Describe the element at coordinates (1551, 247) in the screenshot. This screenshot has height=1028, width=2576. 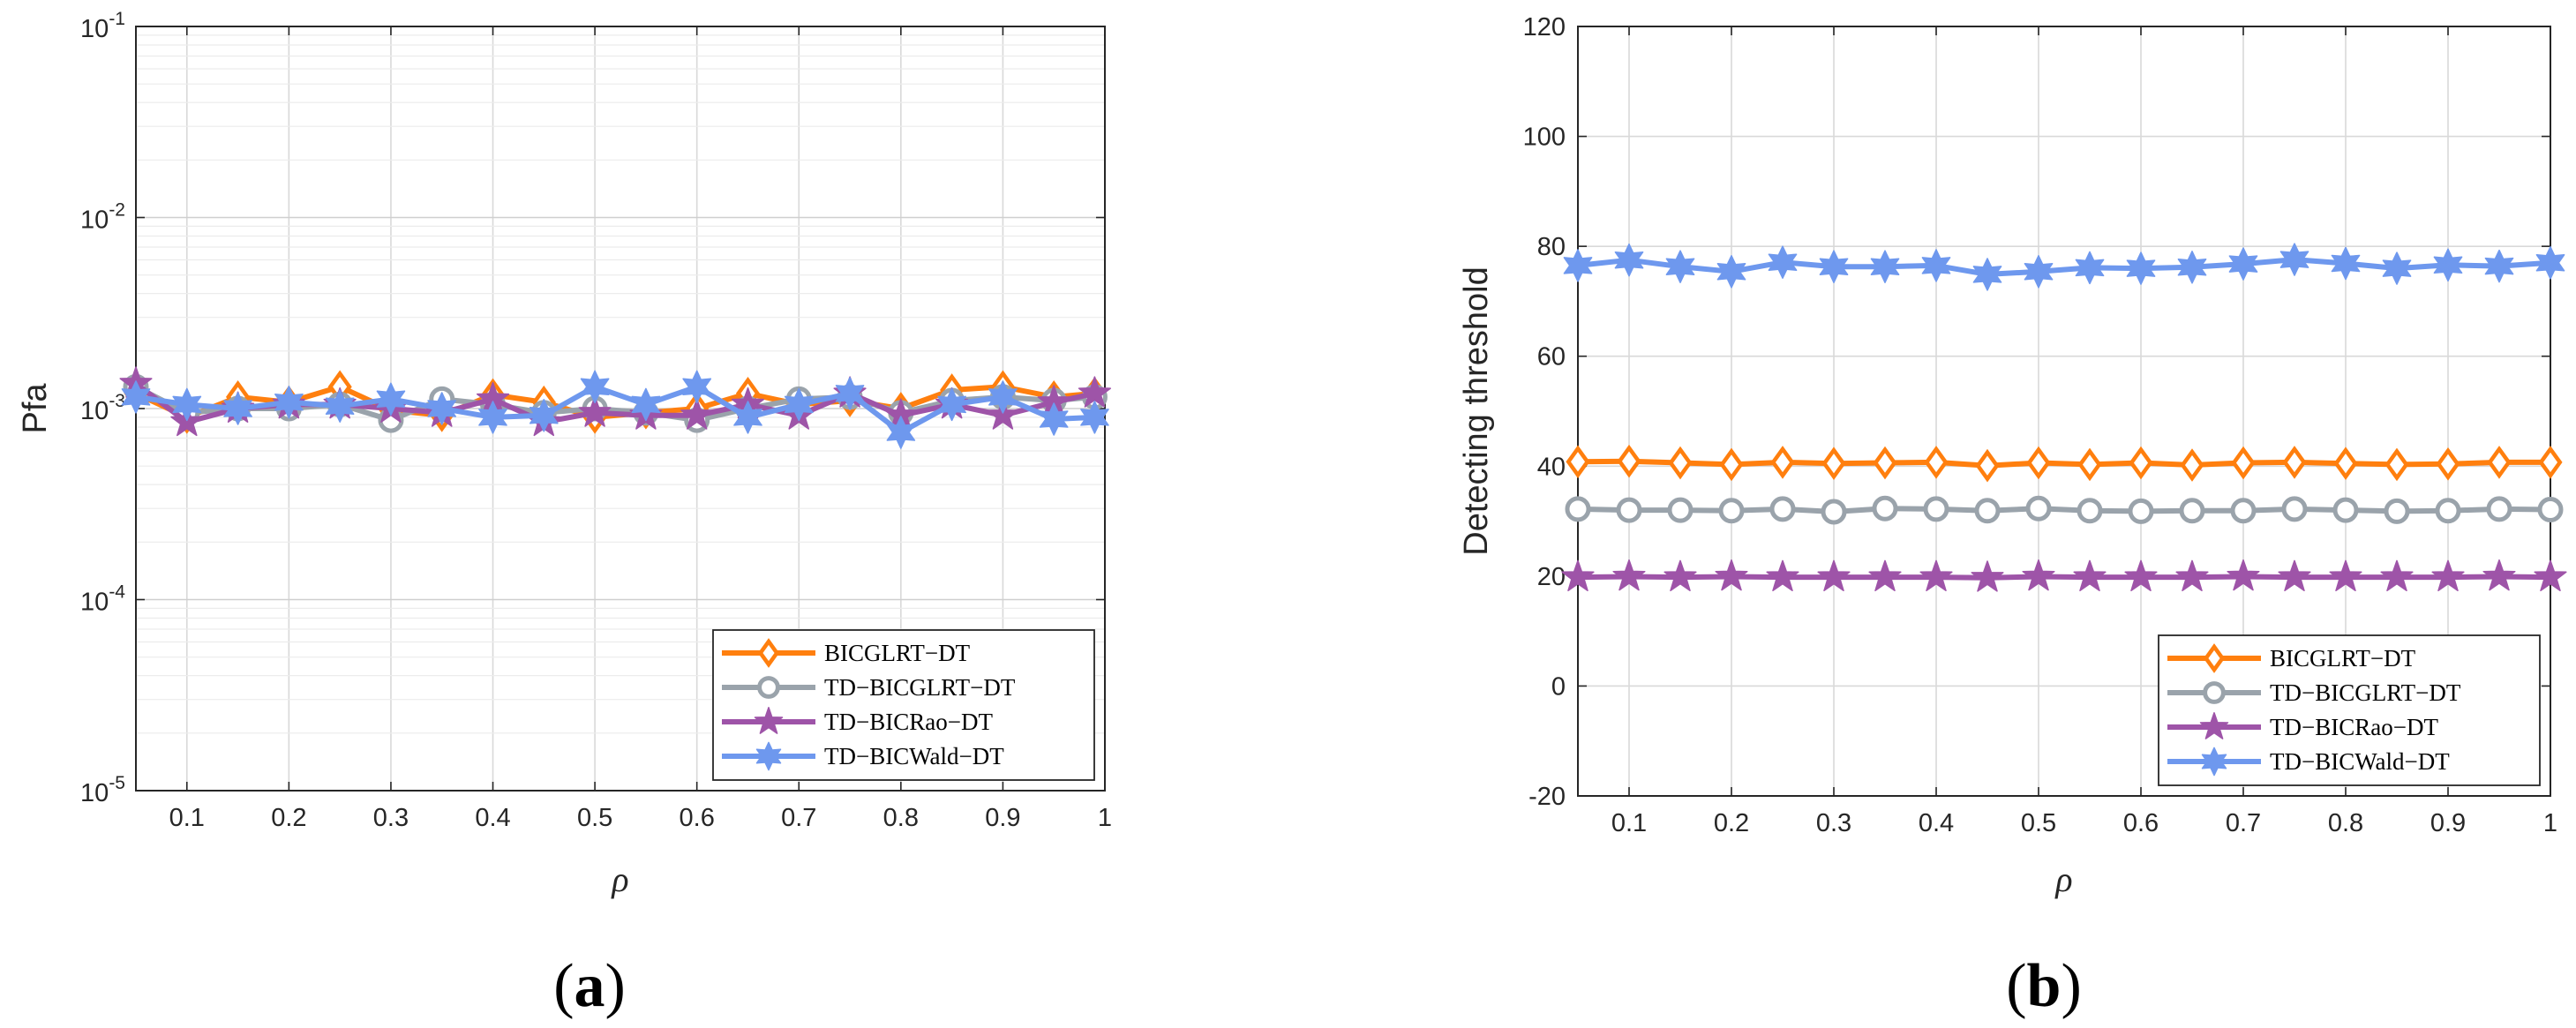
I see `y-tick-label: 80` at that location.